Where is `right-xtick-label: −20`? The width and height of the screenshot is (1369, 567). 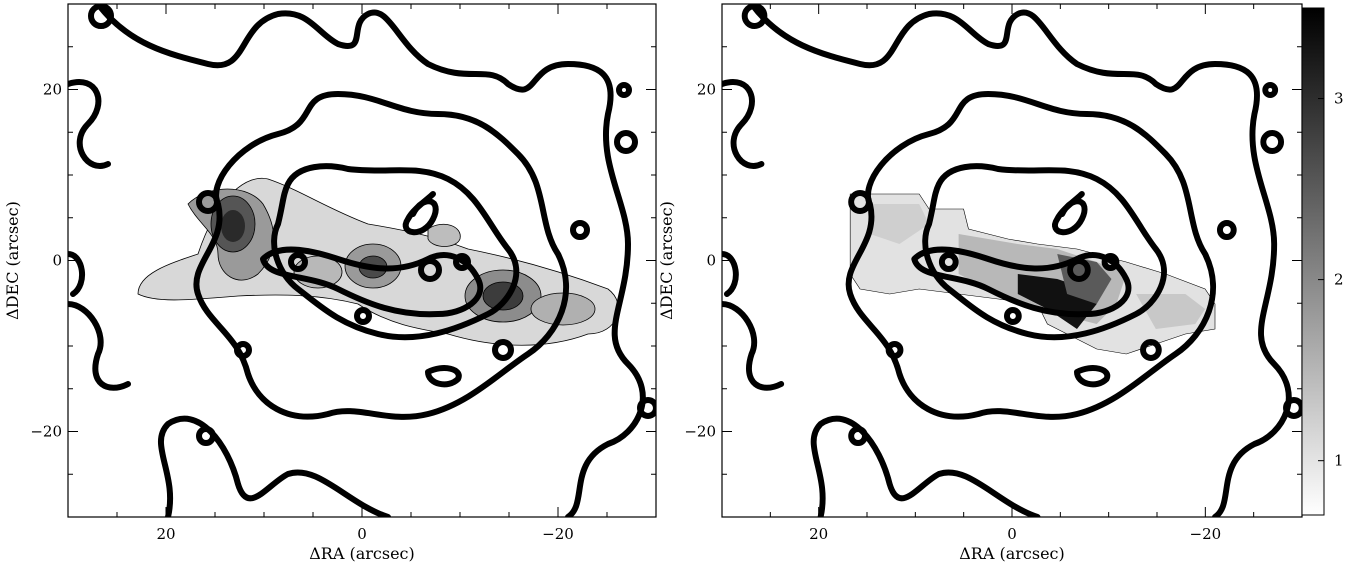 right-xtick-label: −20 is located at coordinates (1206, 534).